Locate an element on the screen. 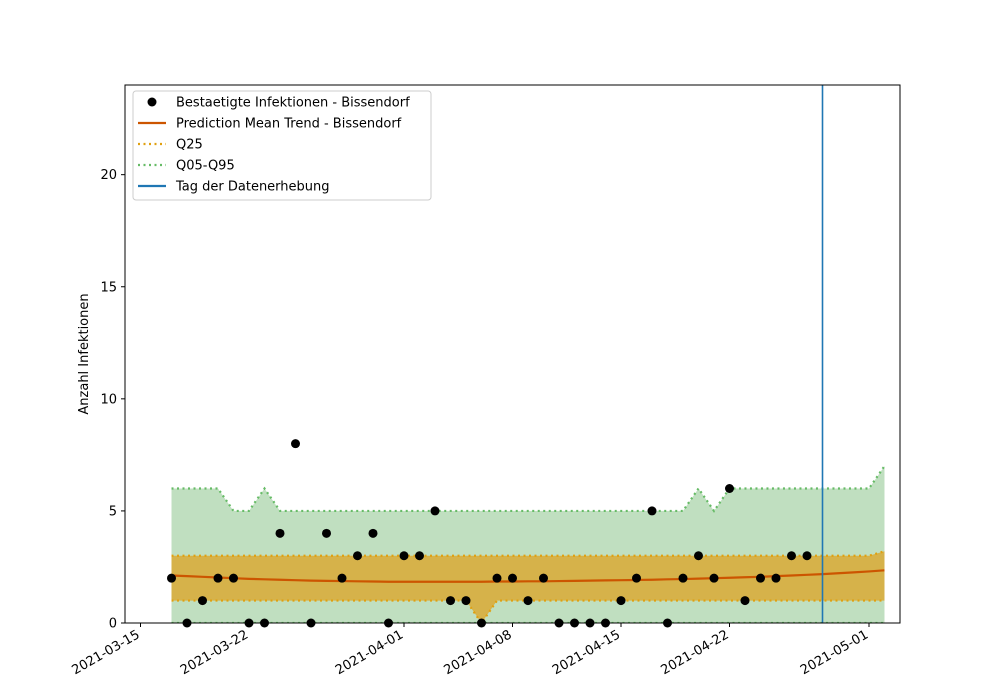  mean-trend-line is located at coordinates (528, 576).